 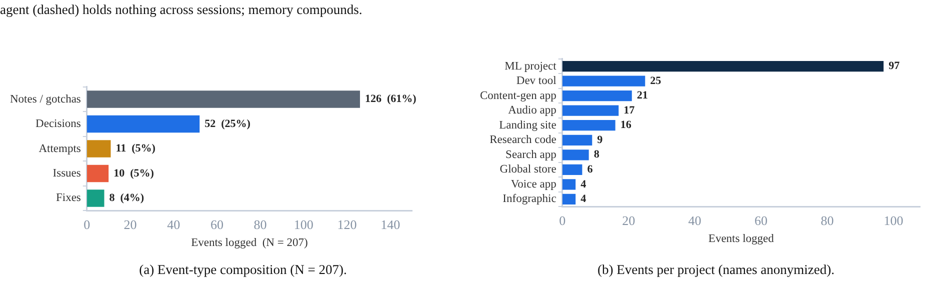 I want to click on data-label: 9, so click(x=600, y=140).